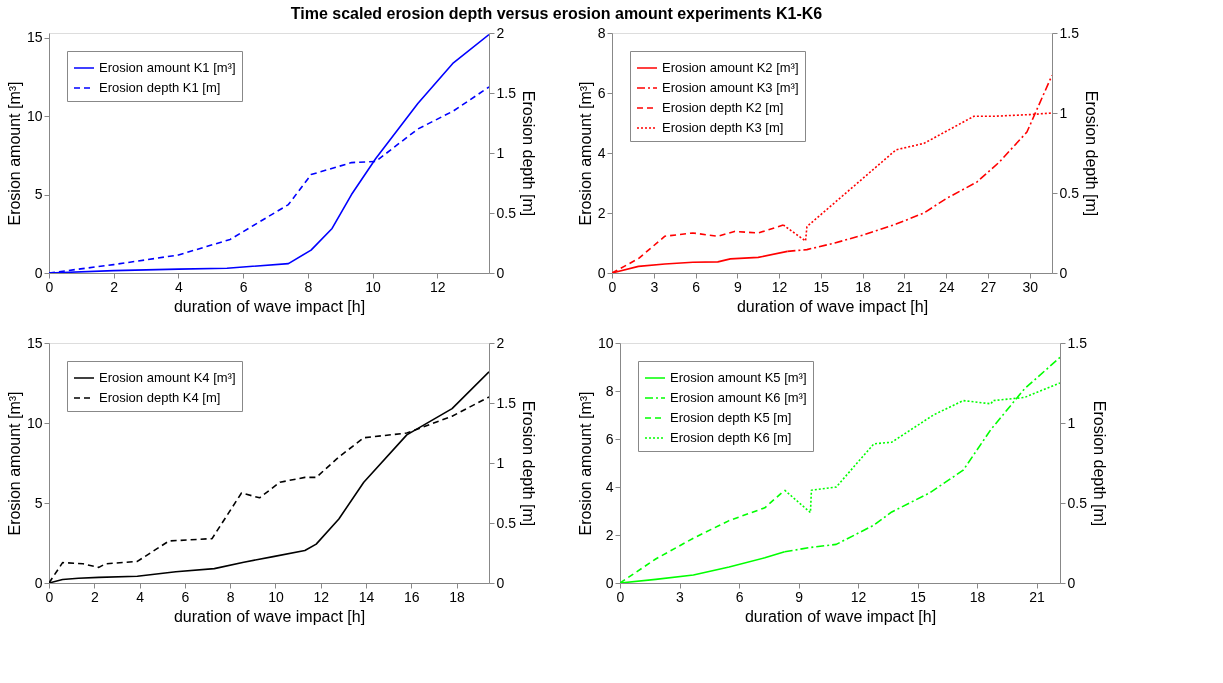 Image resolution: width=1223 pixels, height=683 pixels. What do you see at coordinates (731, 437) in the screenshot?
I see `legend-label: Erosion depth K6 [m]` at bounding box center [731, 437].